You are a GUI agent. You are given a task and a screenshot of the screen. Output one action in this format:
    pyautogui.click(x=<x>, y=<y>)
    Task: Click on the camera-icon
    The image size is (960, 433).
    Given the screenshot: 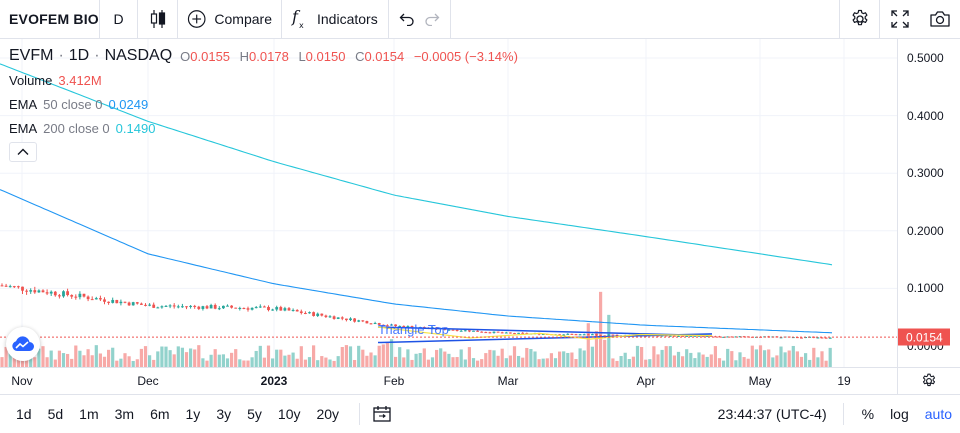 What is the action you would take?
    pyautogui.click(x=940, y=19)
    